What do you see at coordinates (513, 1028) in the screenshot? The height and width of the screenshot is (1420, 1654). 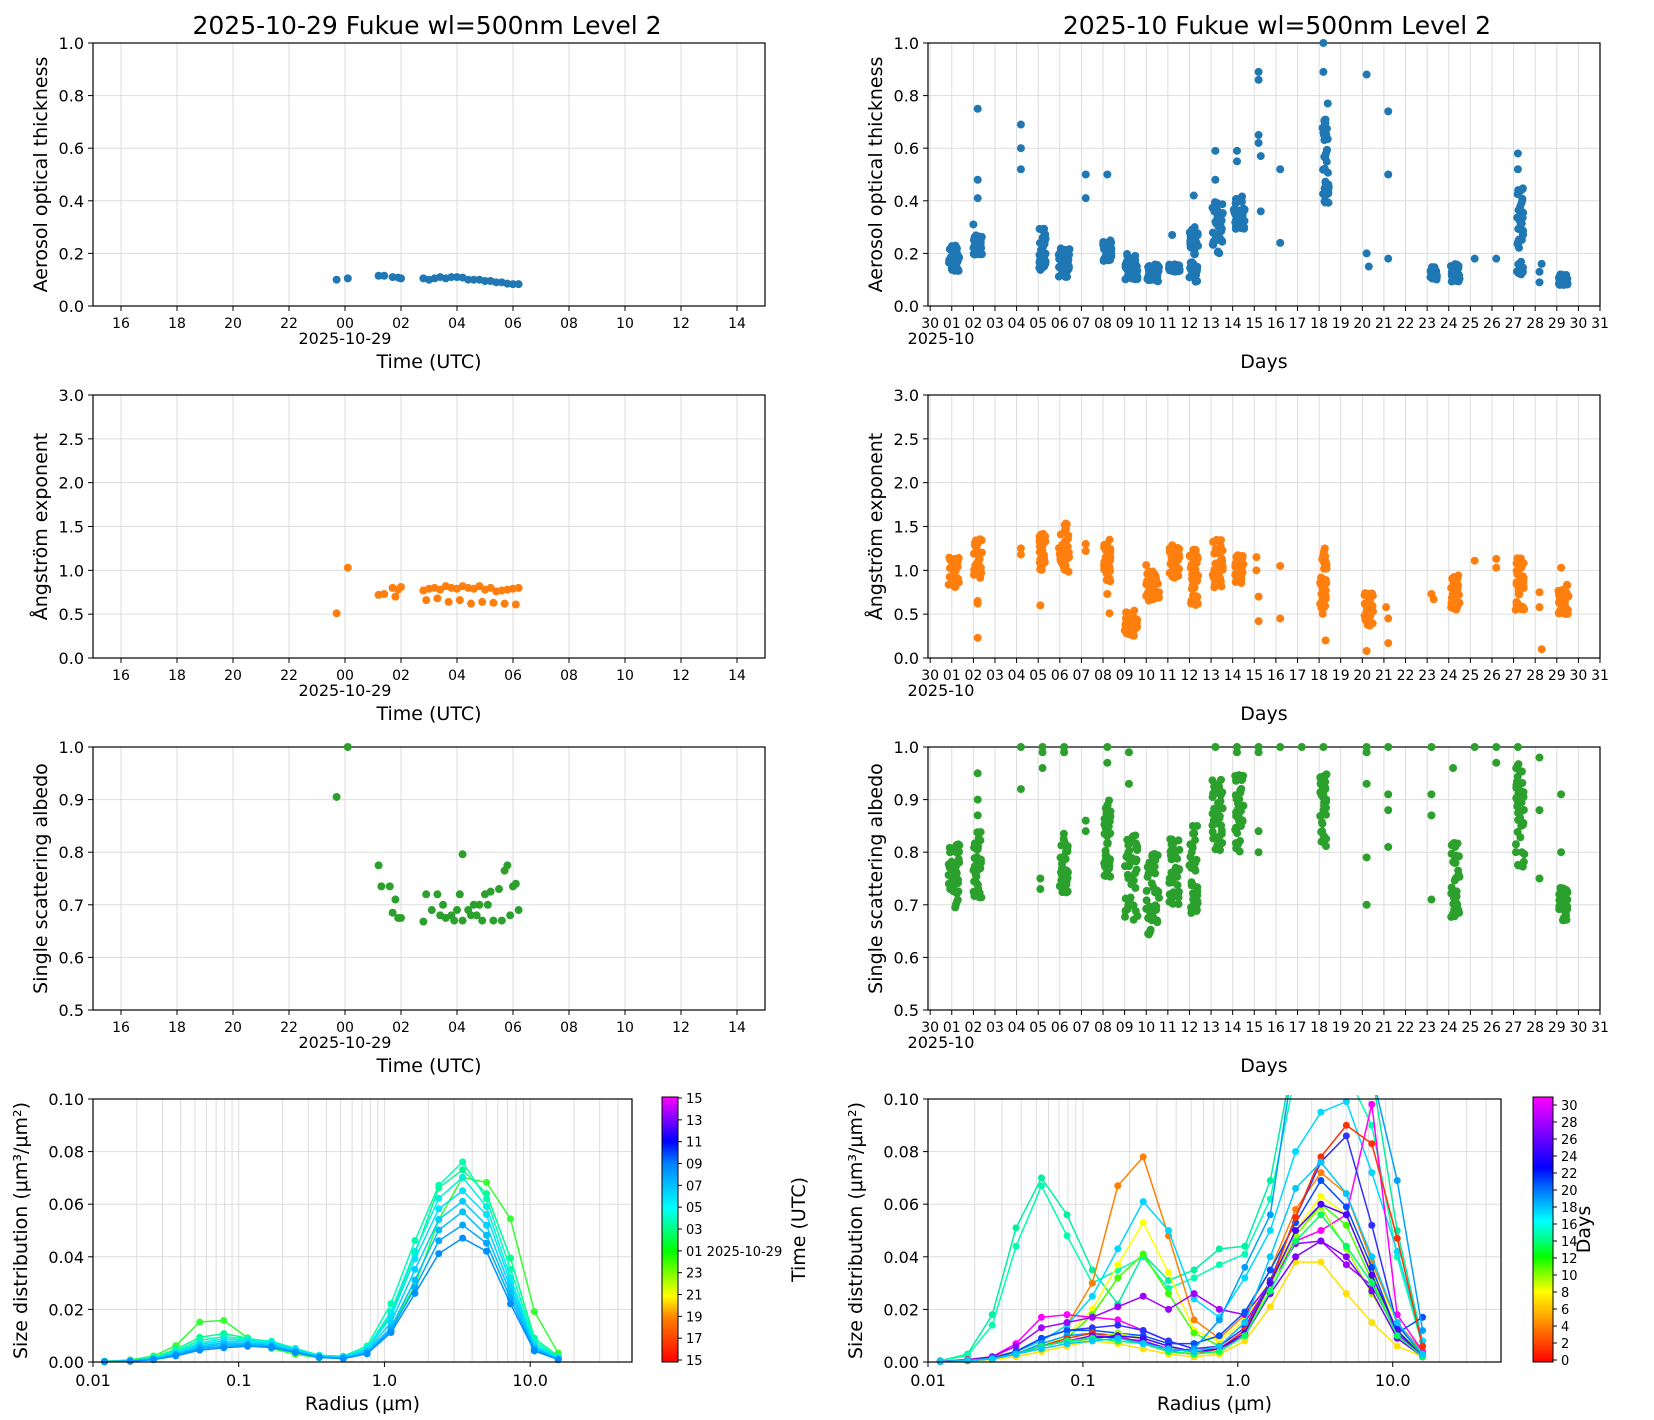 I see `x-tick-label: 06` at bounding box center [513, 1028].